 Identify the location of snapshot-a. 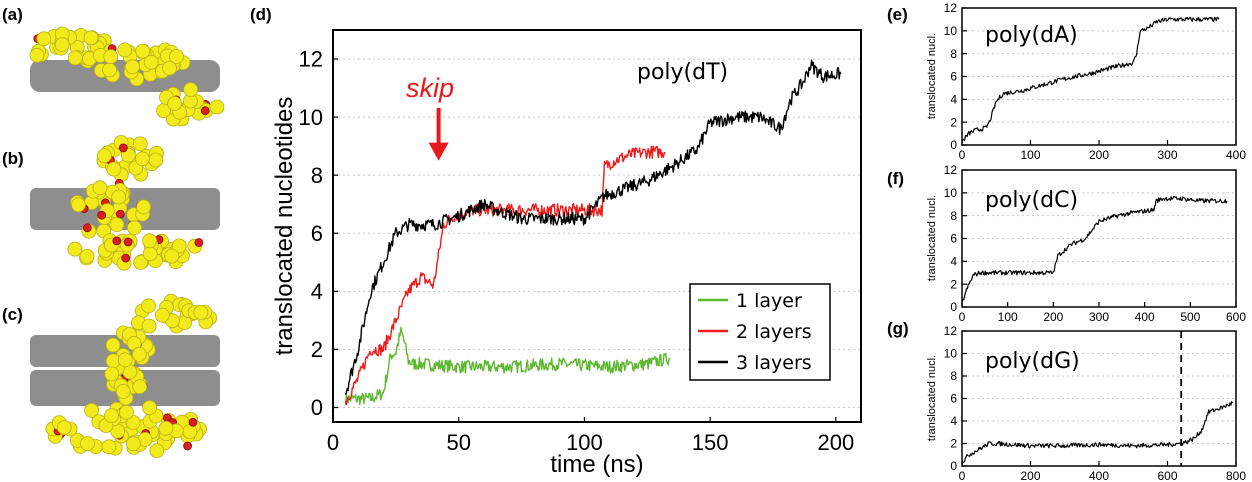
(127, 76).